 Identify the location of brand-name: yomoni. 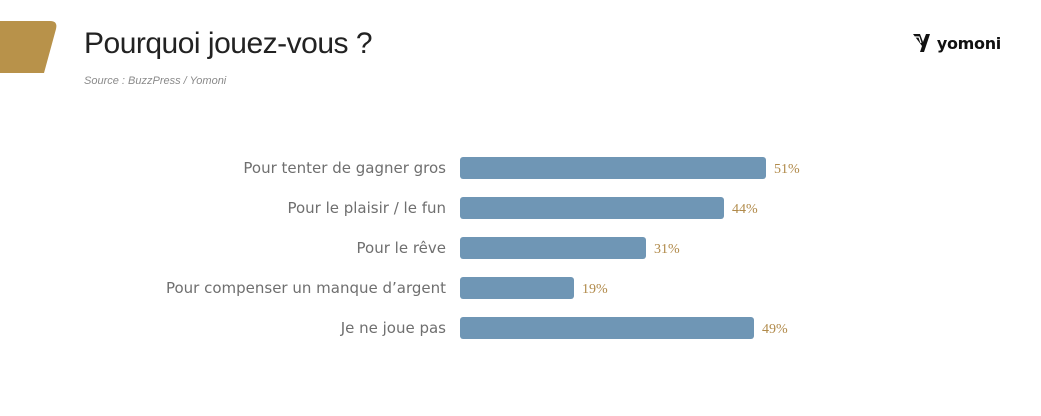
(968, 43).